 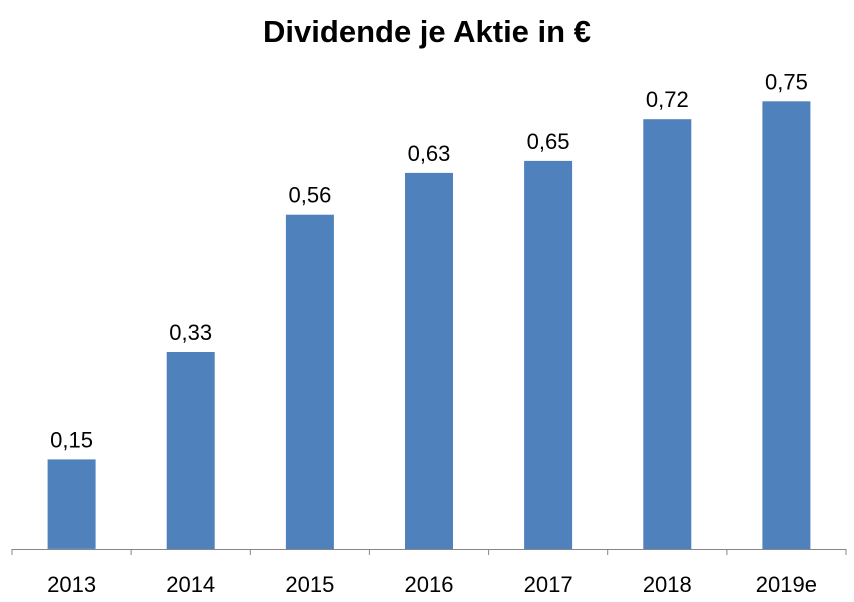 I want to click on tick-label-2018: 2018, so click(x=667, y=584).